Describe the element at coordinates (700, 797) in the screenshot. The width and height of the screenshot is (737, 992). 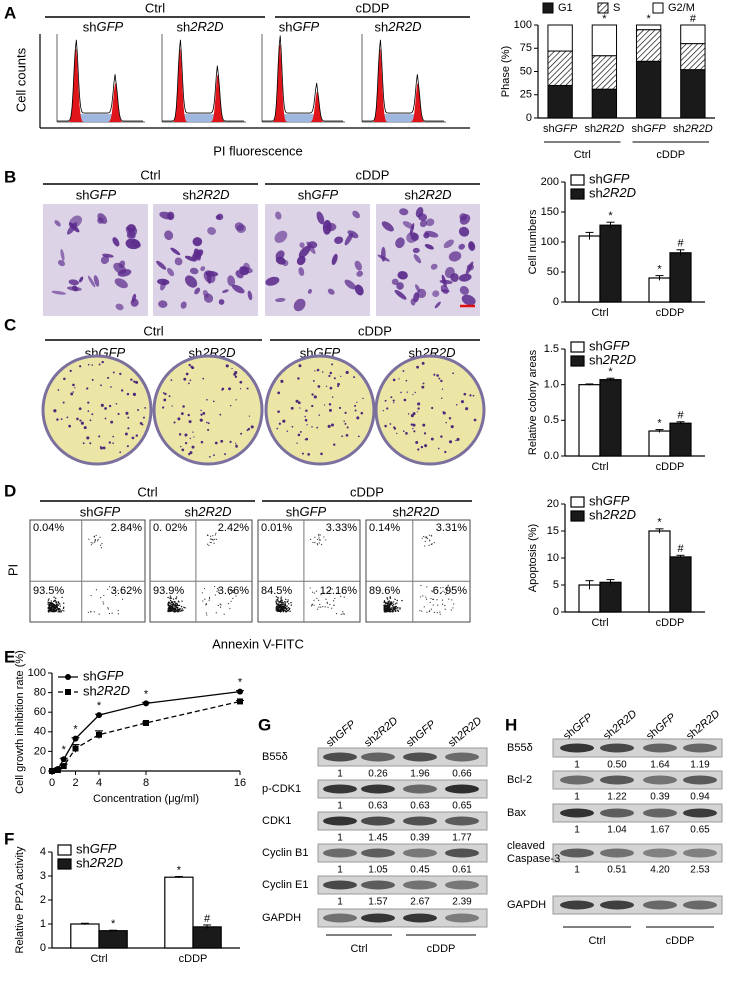
I see `band-quantity: 0.94` at that location.